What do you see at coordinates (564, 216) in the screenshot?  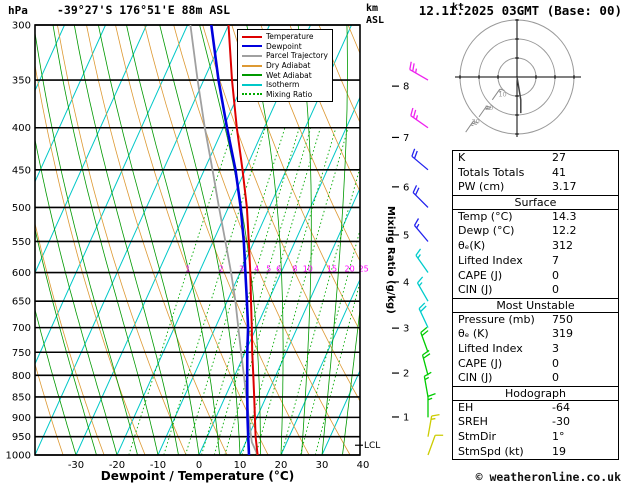 I see `stat-value: 14.3` at bounding box center [564, 216].